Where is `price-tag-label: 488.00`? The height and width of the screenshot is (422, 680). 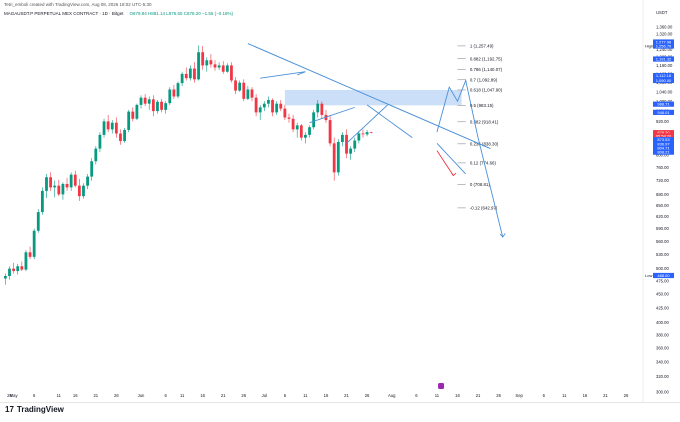 price-tag-label: 488.00 is located at coordinates (663, 275).